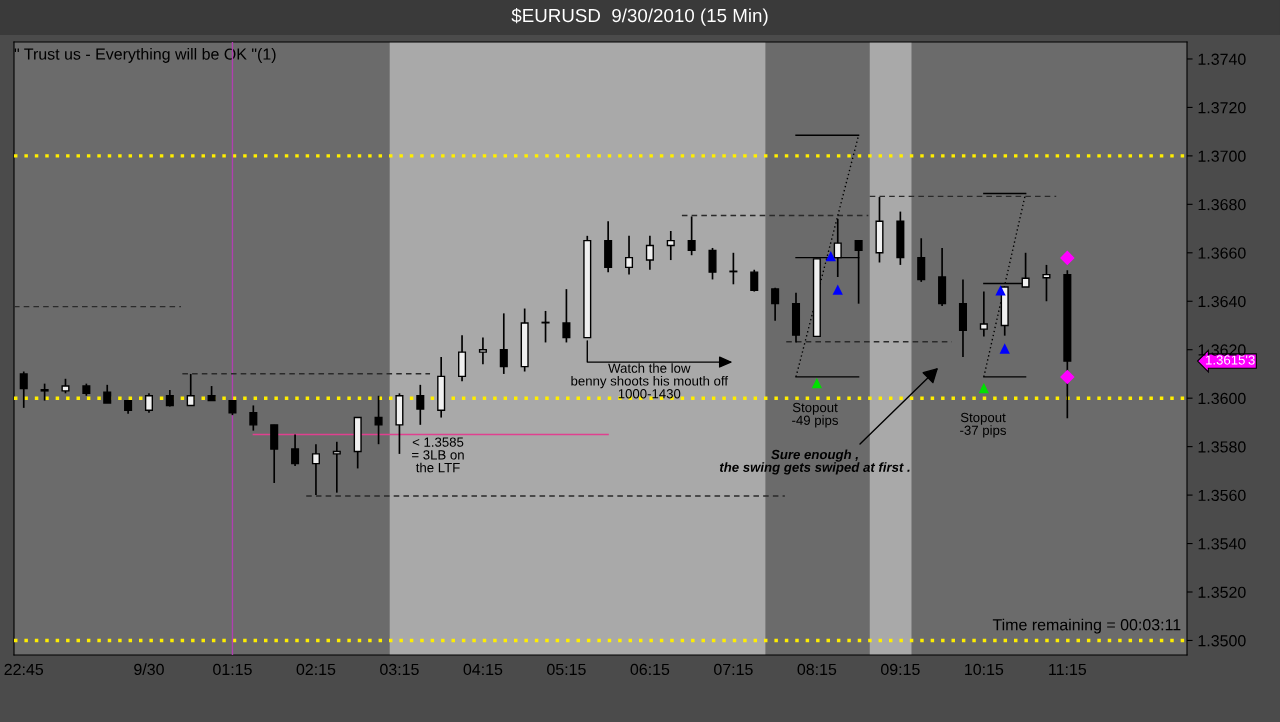 This screenshot has height=722, width=1280. Describe the element at coordinates (1222, 301) in the screenshot. I see `y-tick-label: 1.3640` at that location.